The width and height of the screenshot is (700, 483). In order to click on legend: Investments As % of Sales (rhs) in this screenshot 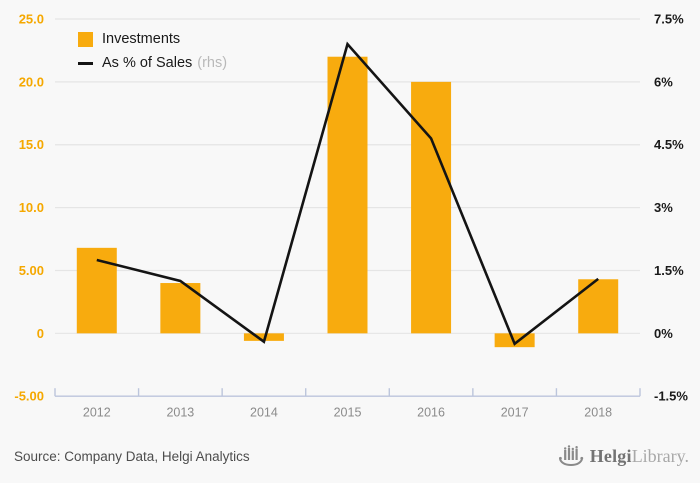, I will do `click(152, 51)`.